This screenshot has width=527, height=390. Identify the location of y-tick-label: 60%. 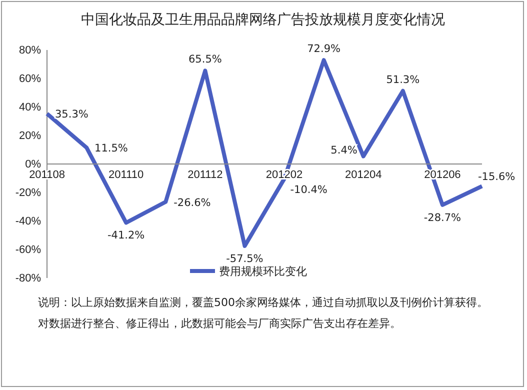
(30, 79).